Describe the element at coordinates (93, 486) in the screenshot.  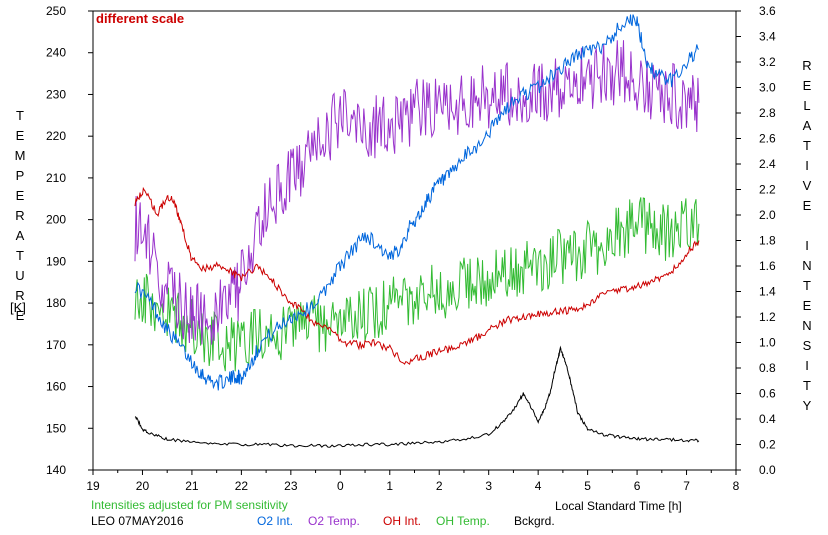
I see `x-tick-label: 19` at that location.